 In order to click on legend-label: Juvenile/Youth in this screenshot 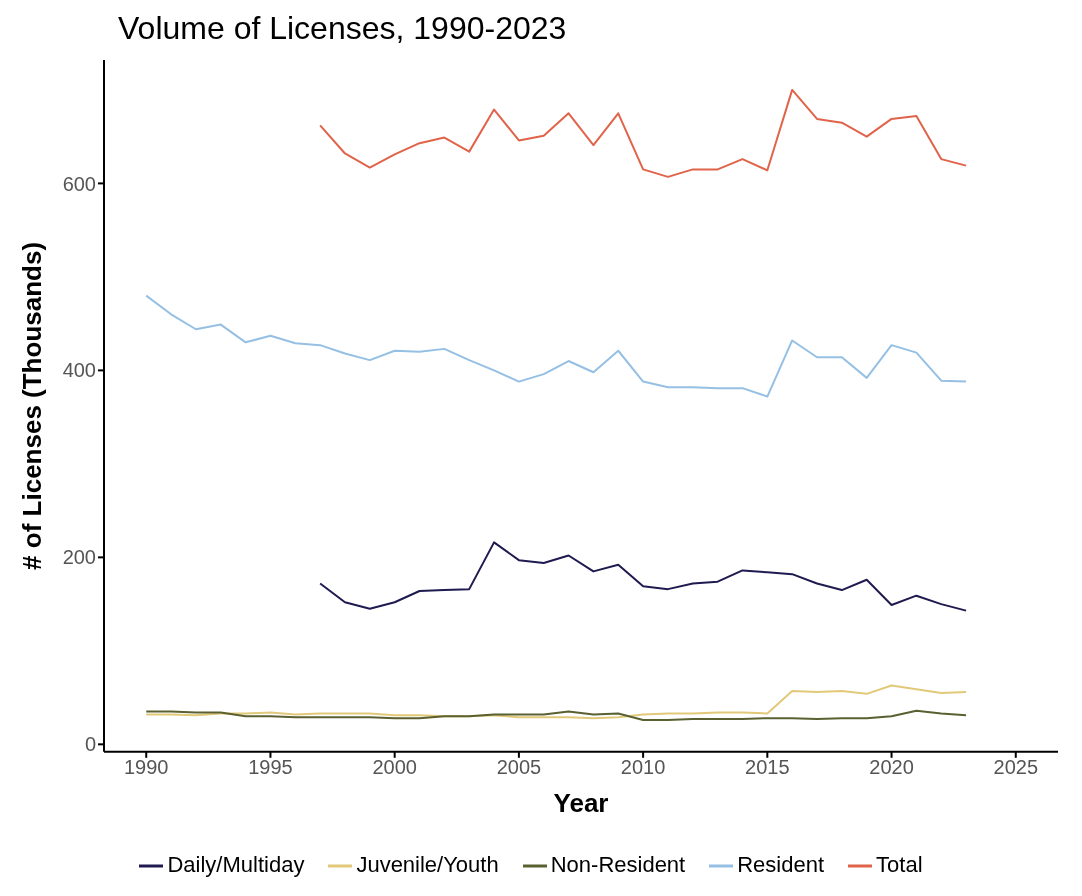, I will do `click(427, 864)`.